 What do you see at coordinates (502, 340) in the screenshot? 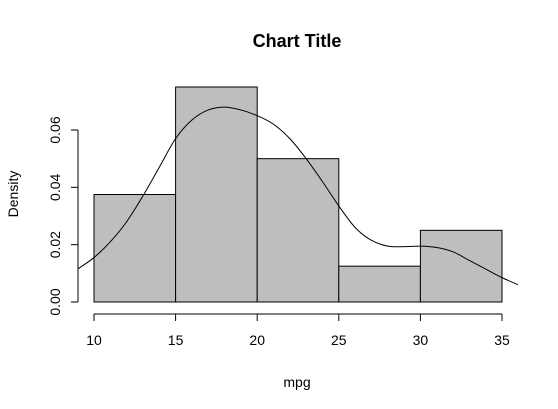
I see `x-tick-label-5: 35` at bounding box center [502, 340].